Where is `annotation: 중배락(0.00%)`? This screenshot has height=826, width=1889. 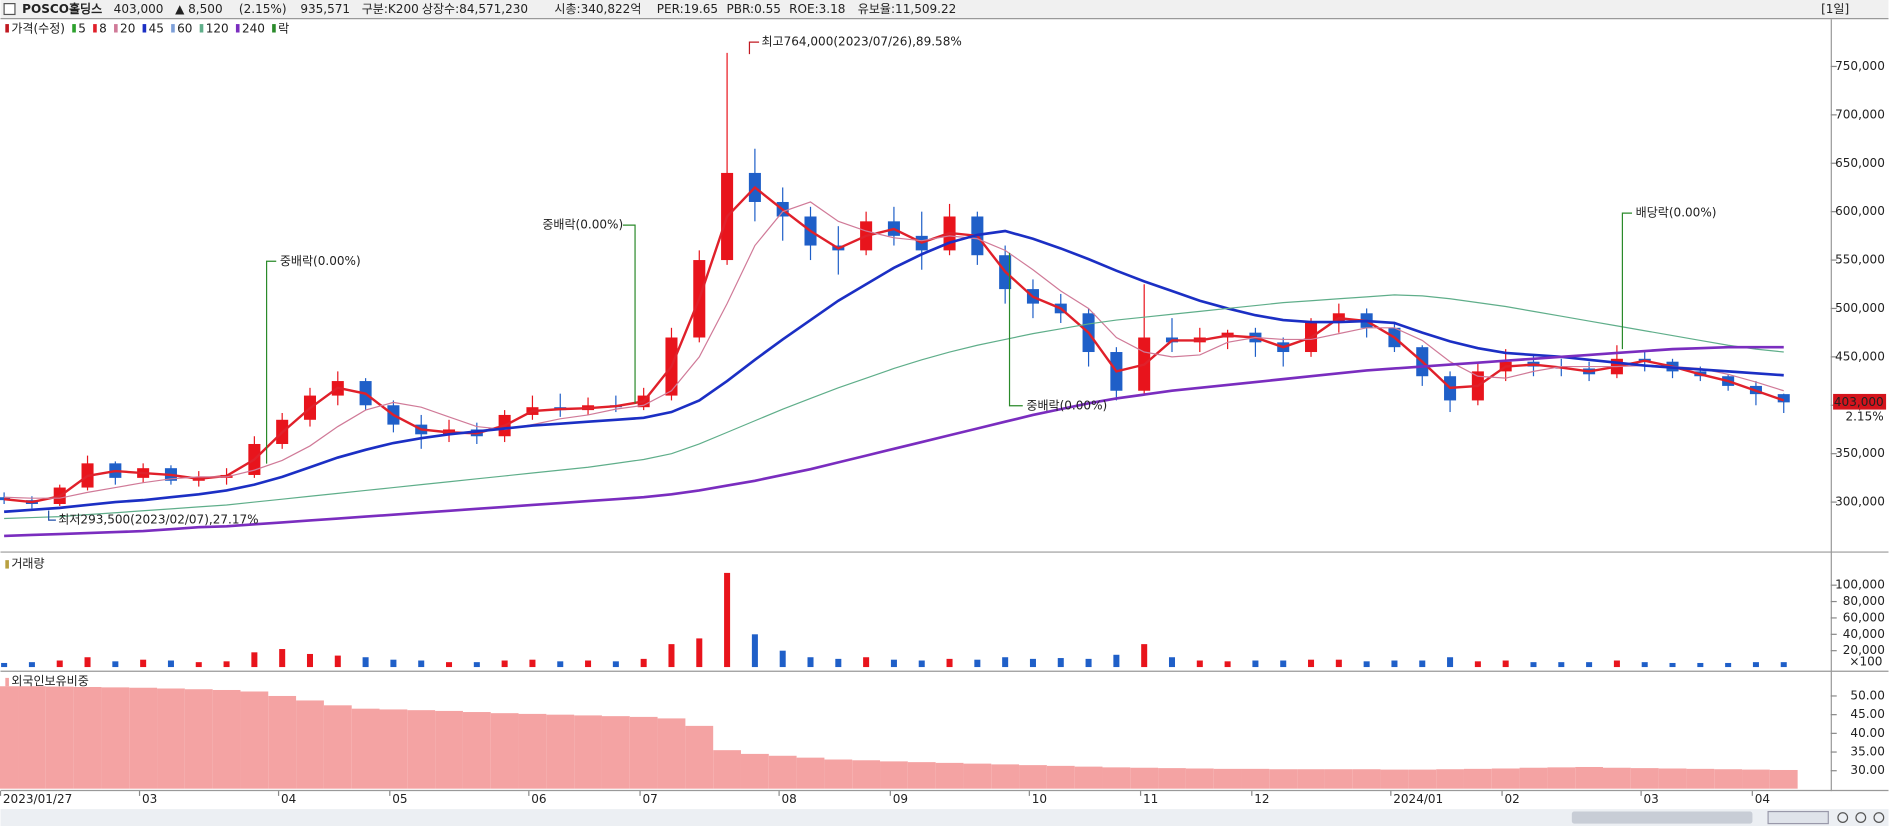
annotation: 중배락(0.00%) is located at coordinates (1066, 405).